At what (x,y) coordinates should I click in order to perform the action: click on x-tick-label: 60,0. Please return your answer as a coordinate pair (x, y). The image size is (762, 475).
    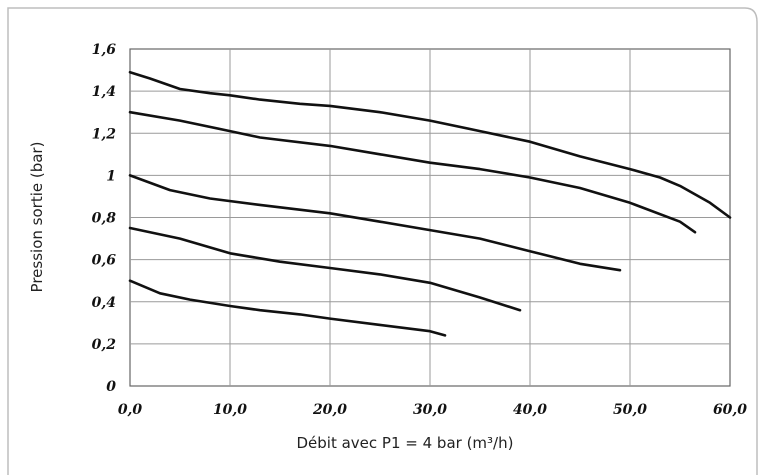
    Looking at the image, I should click on (730, 410).